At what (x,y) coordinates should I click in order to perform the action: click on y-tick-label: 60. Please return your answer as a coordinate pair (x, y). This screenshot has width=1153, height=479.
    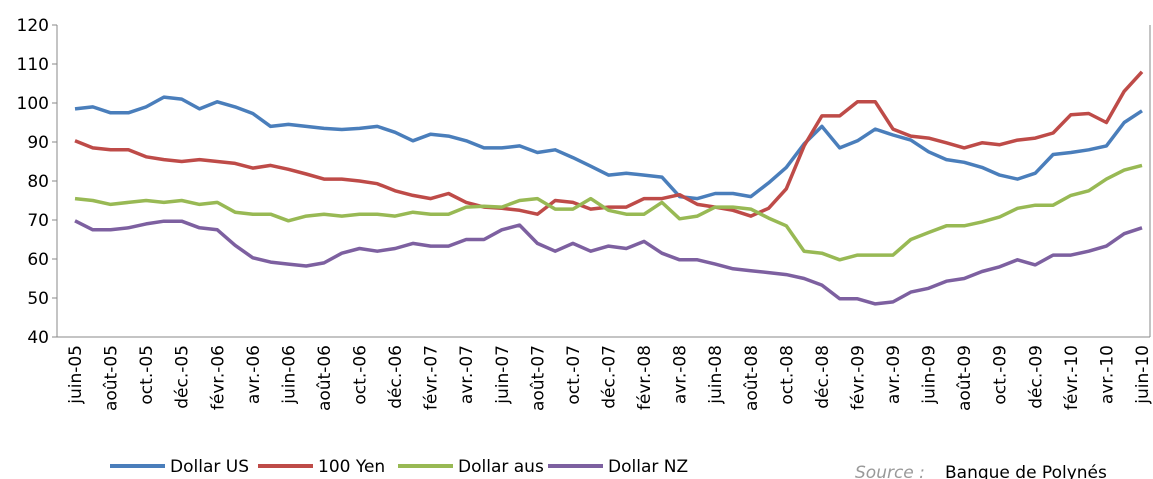
    Looking at the image, I should click on (38, 260).